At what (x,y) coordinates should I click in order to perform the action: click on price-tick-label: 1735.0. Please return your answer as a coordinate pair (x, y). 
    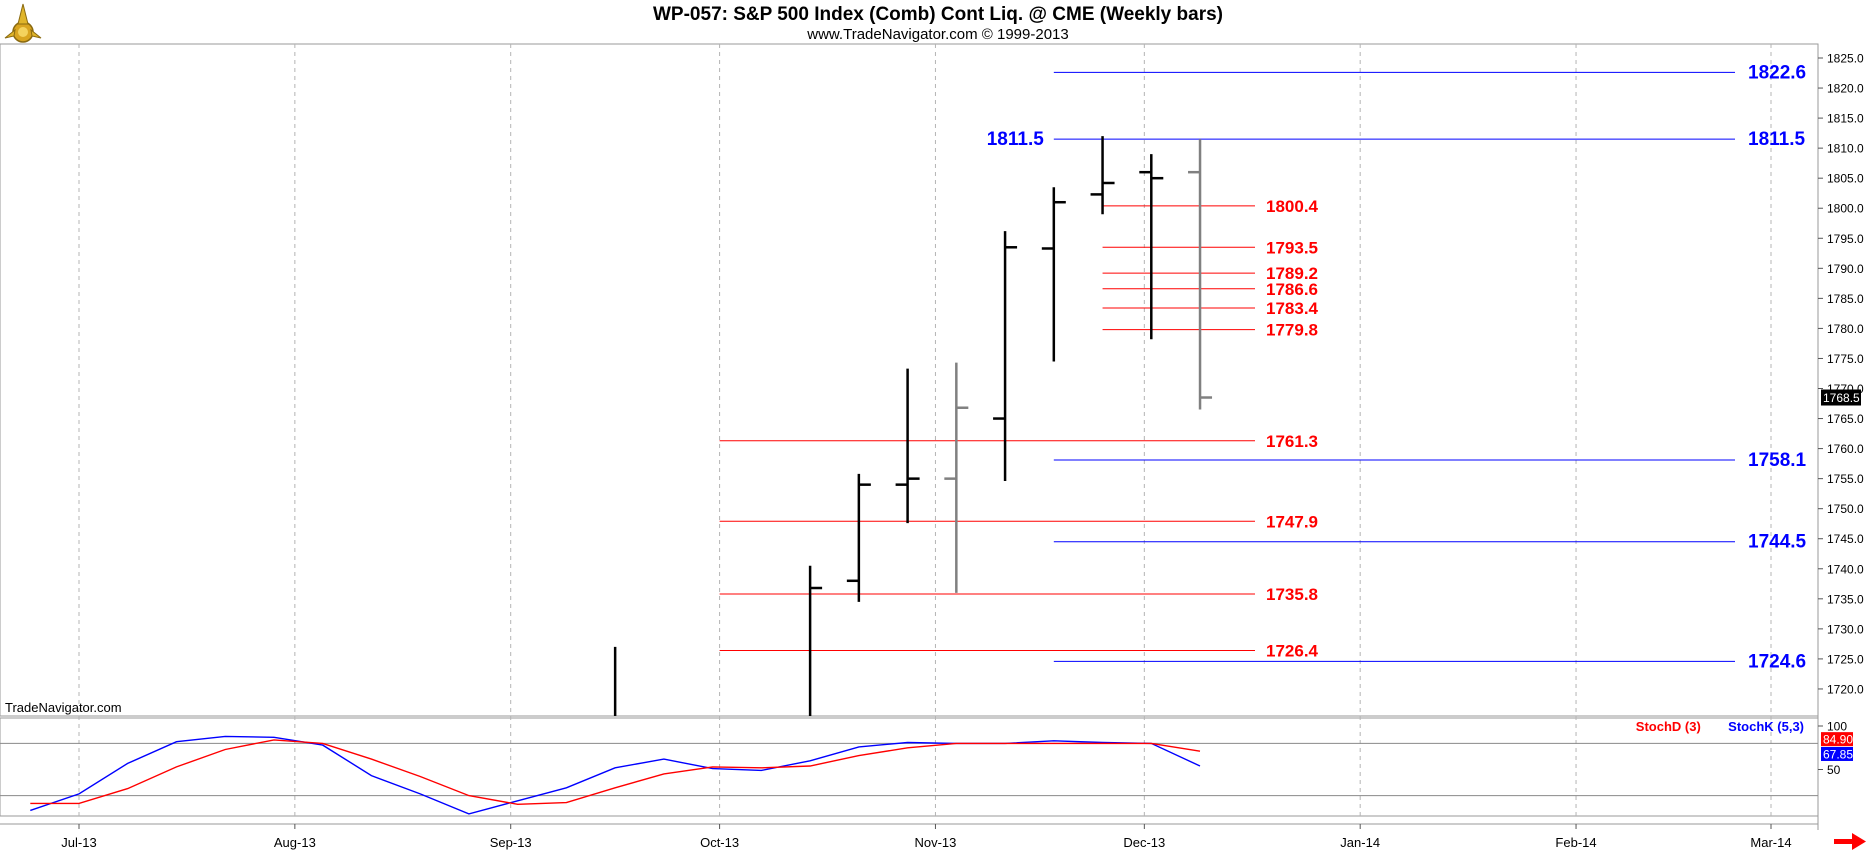
    Looking at the image, I should click on (1845, 599).